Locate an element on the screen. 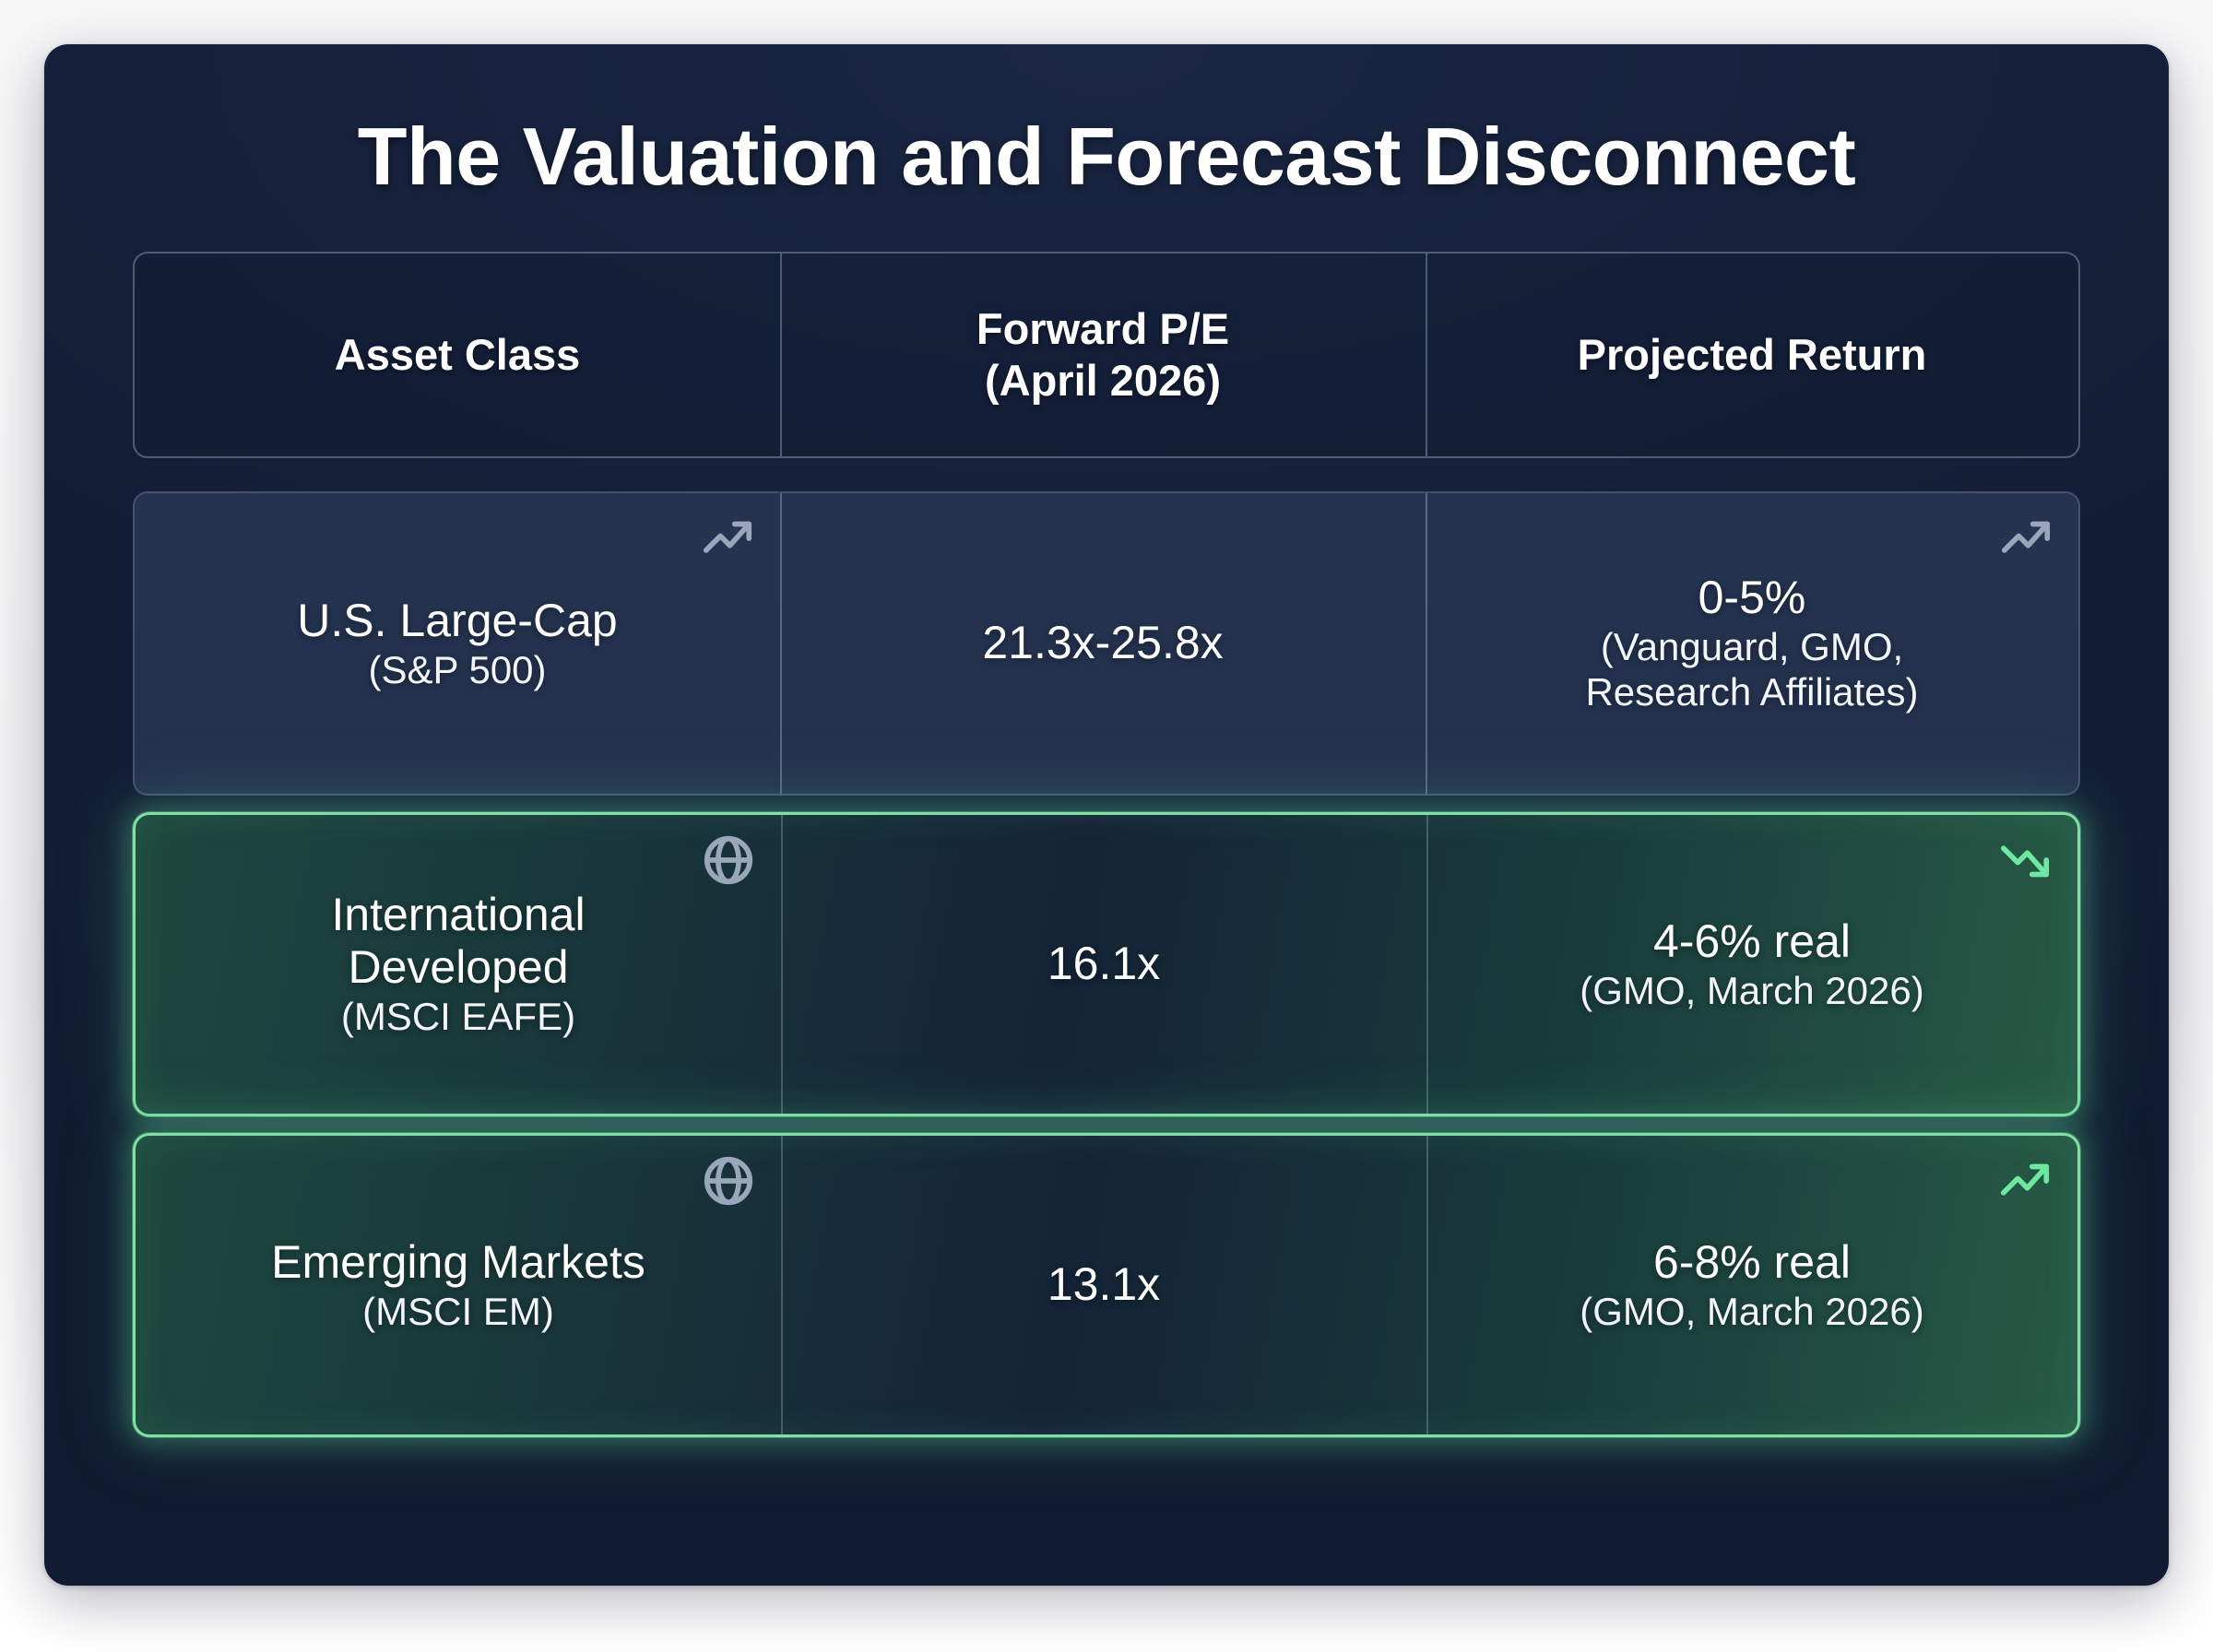 Image resolution: width=2213 pixels, height=1652 pixels. forward-pe-value: 13.1x is located at coordinates (1104, 1284).